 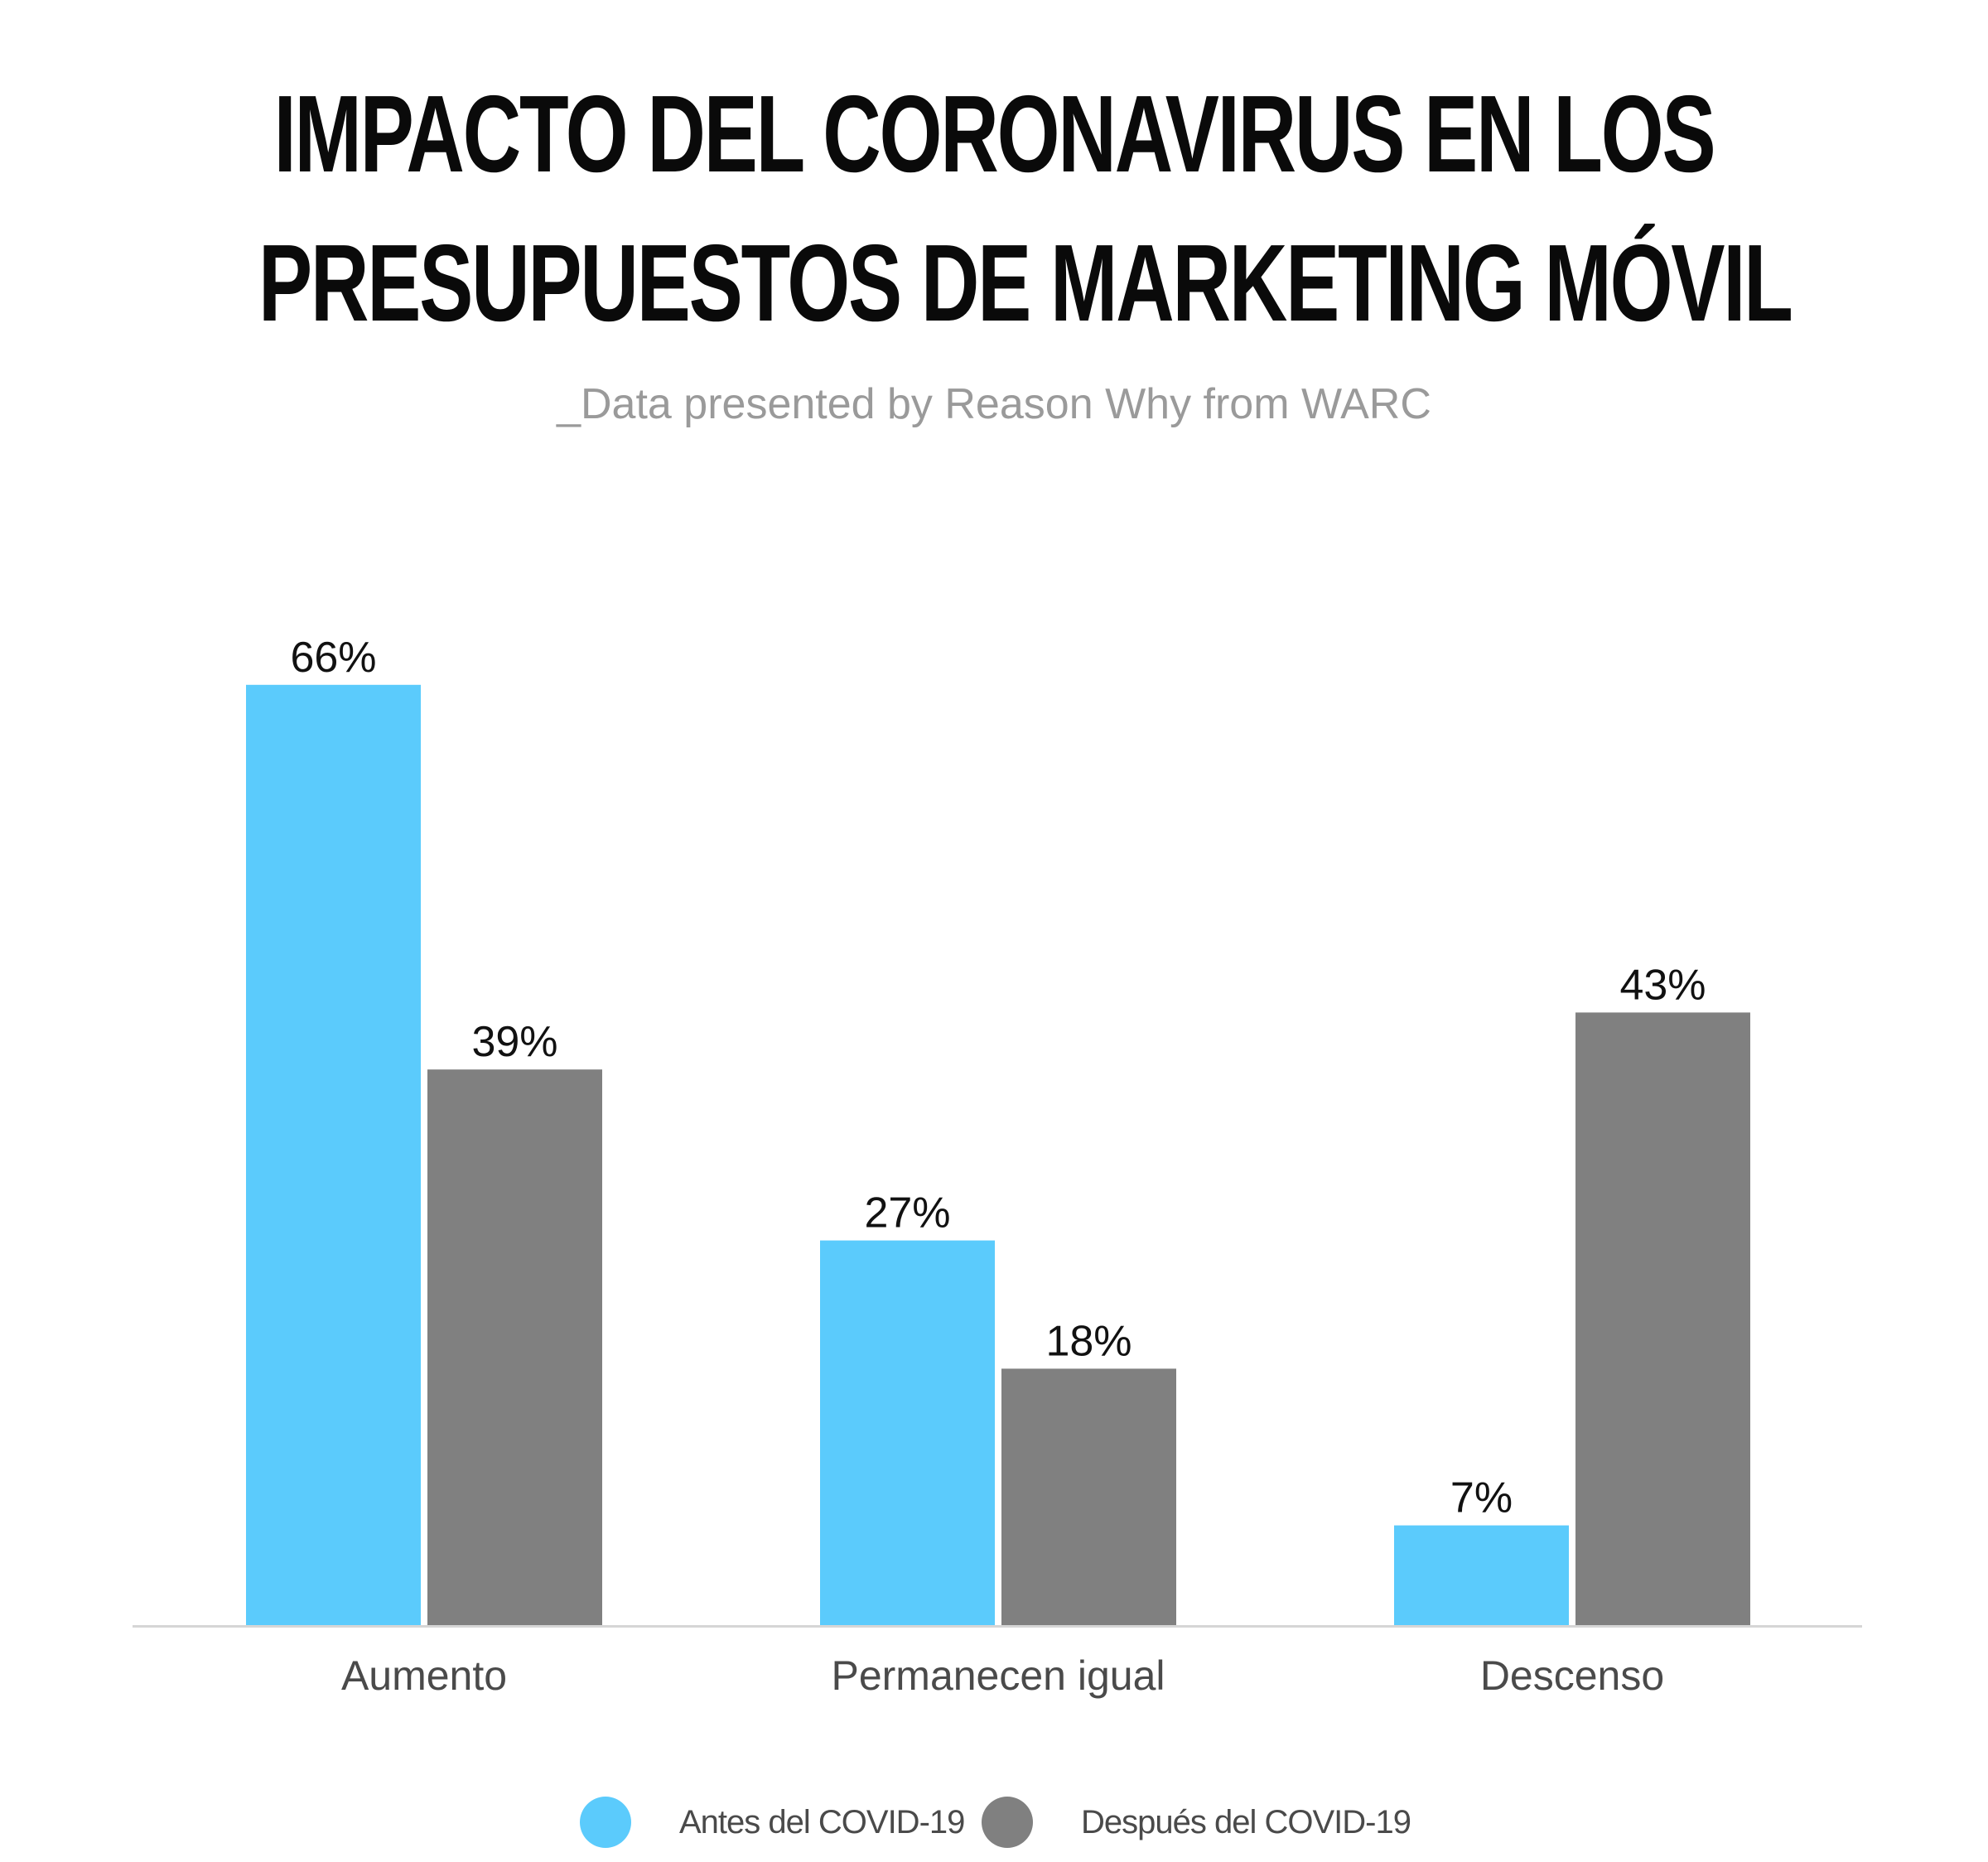 I want to click on legend-label-antes: Antes del COVID-19, so click(x=822, y=1821).